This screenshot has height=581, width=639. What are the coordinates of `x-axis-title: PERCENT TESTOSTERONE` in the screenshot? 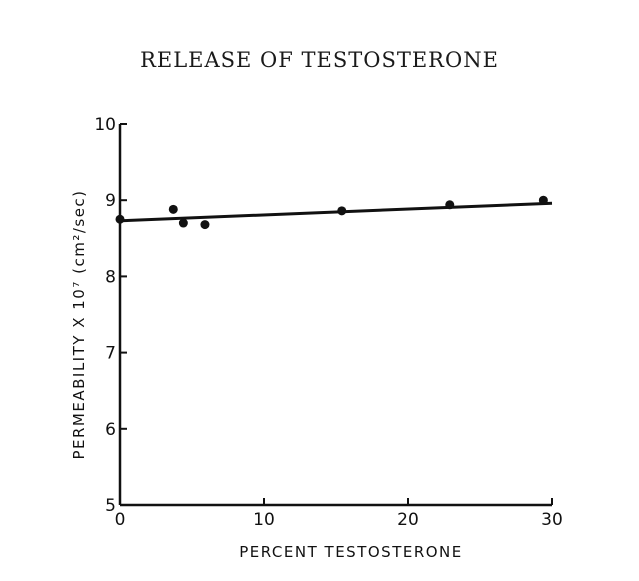 It's located at (351, 552).